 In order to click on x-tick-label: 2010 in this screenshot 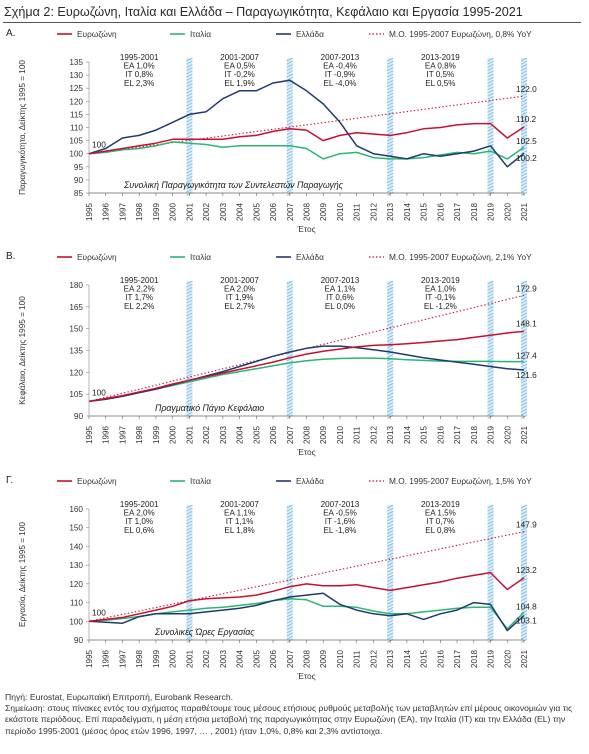, I will do `click(340, 658)`.